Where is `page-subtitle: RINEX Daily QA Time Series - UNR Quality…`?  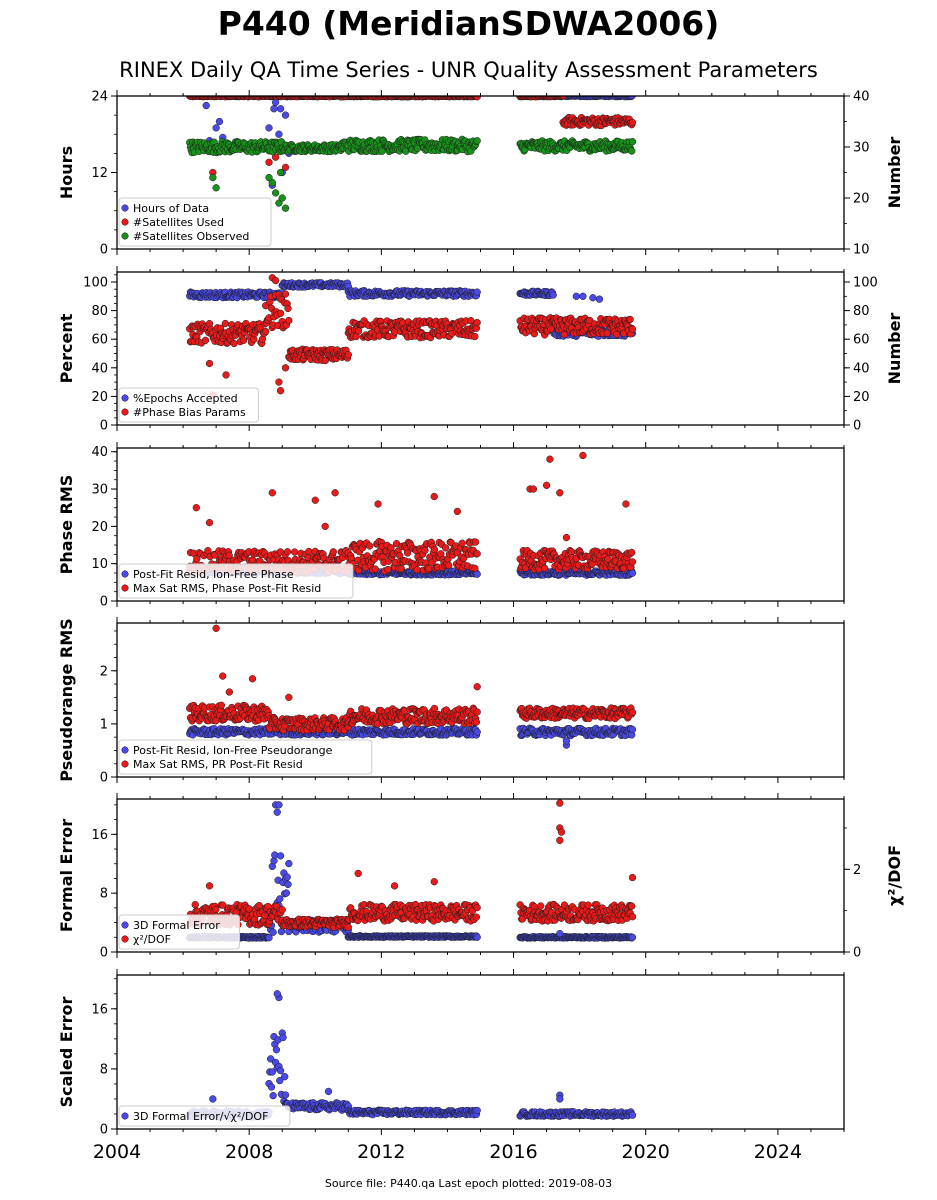 page-subtitle: RINEX Daily QA Time Series - UNR Quality… is located at coordinates (468, 70).